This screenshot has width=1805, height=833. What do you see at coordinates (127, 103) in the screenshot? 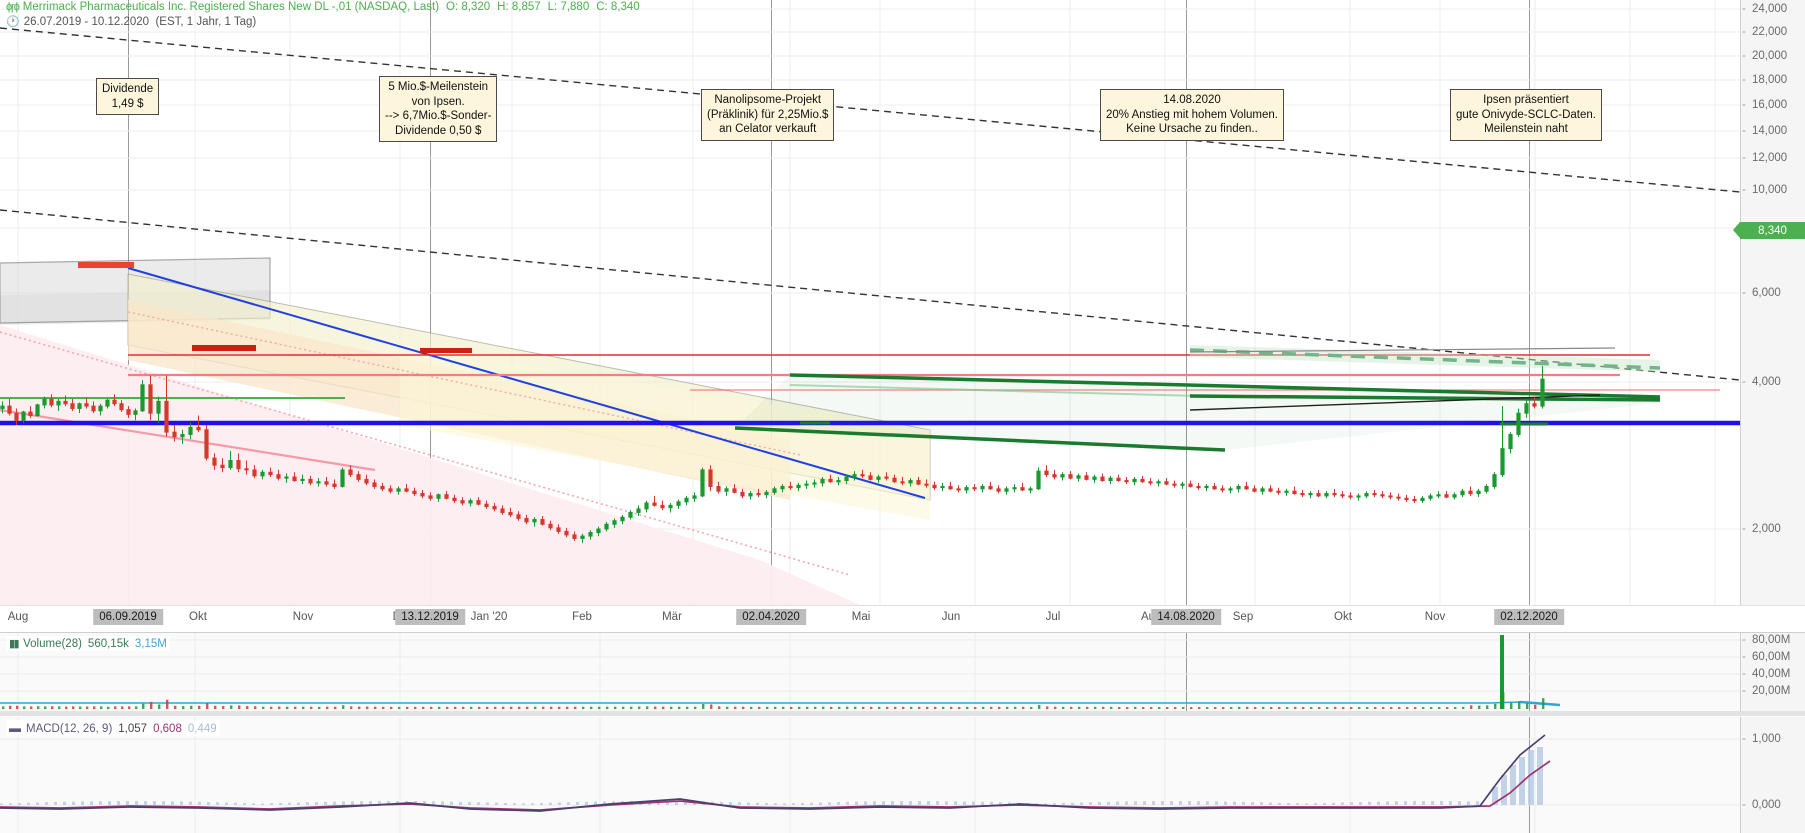
I see `annotation-line: 1,49 $` at bounding box center [127, 103].